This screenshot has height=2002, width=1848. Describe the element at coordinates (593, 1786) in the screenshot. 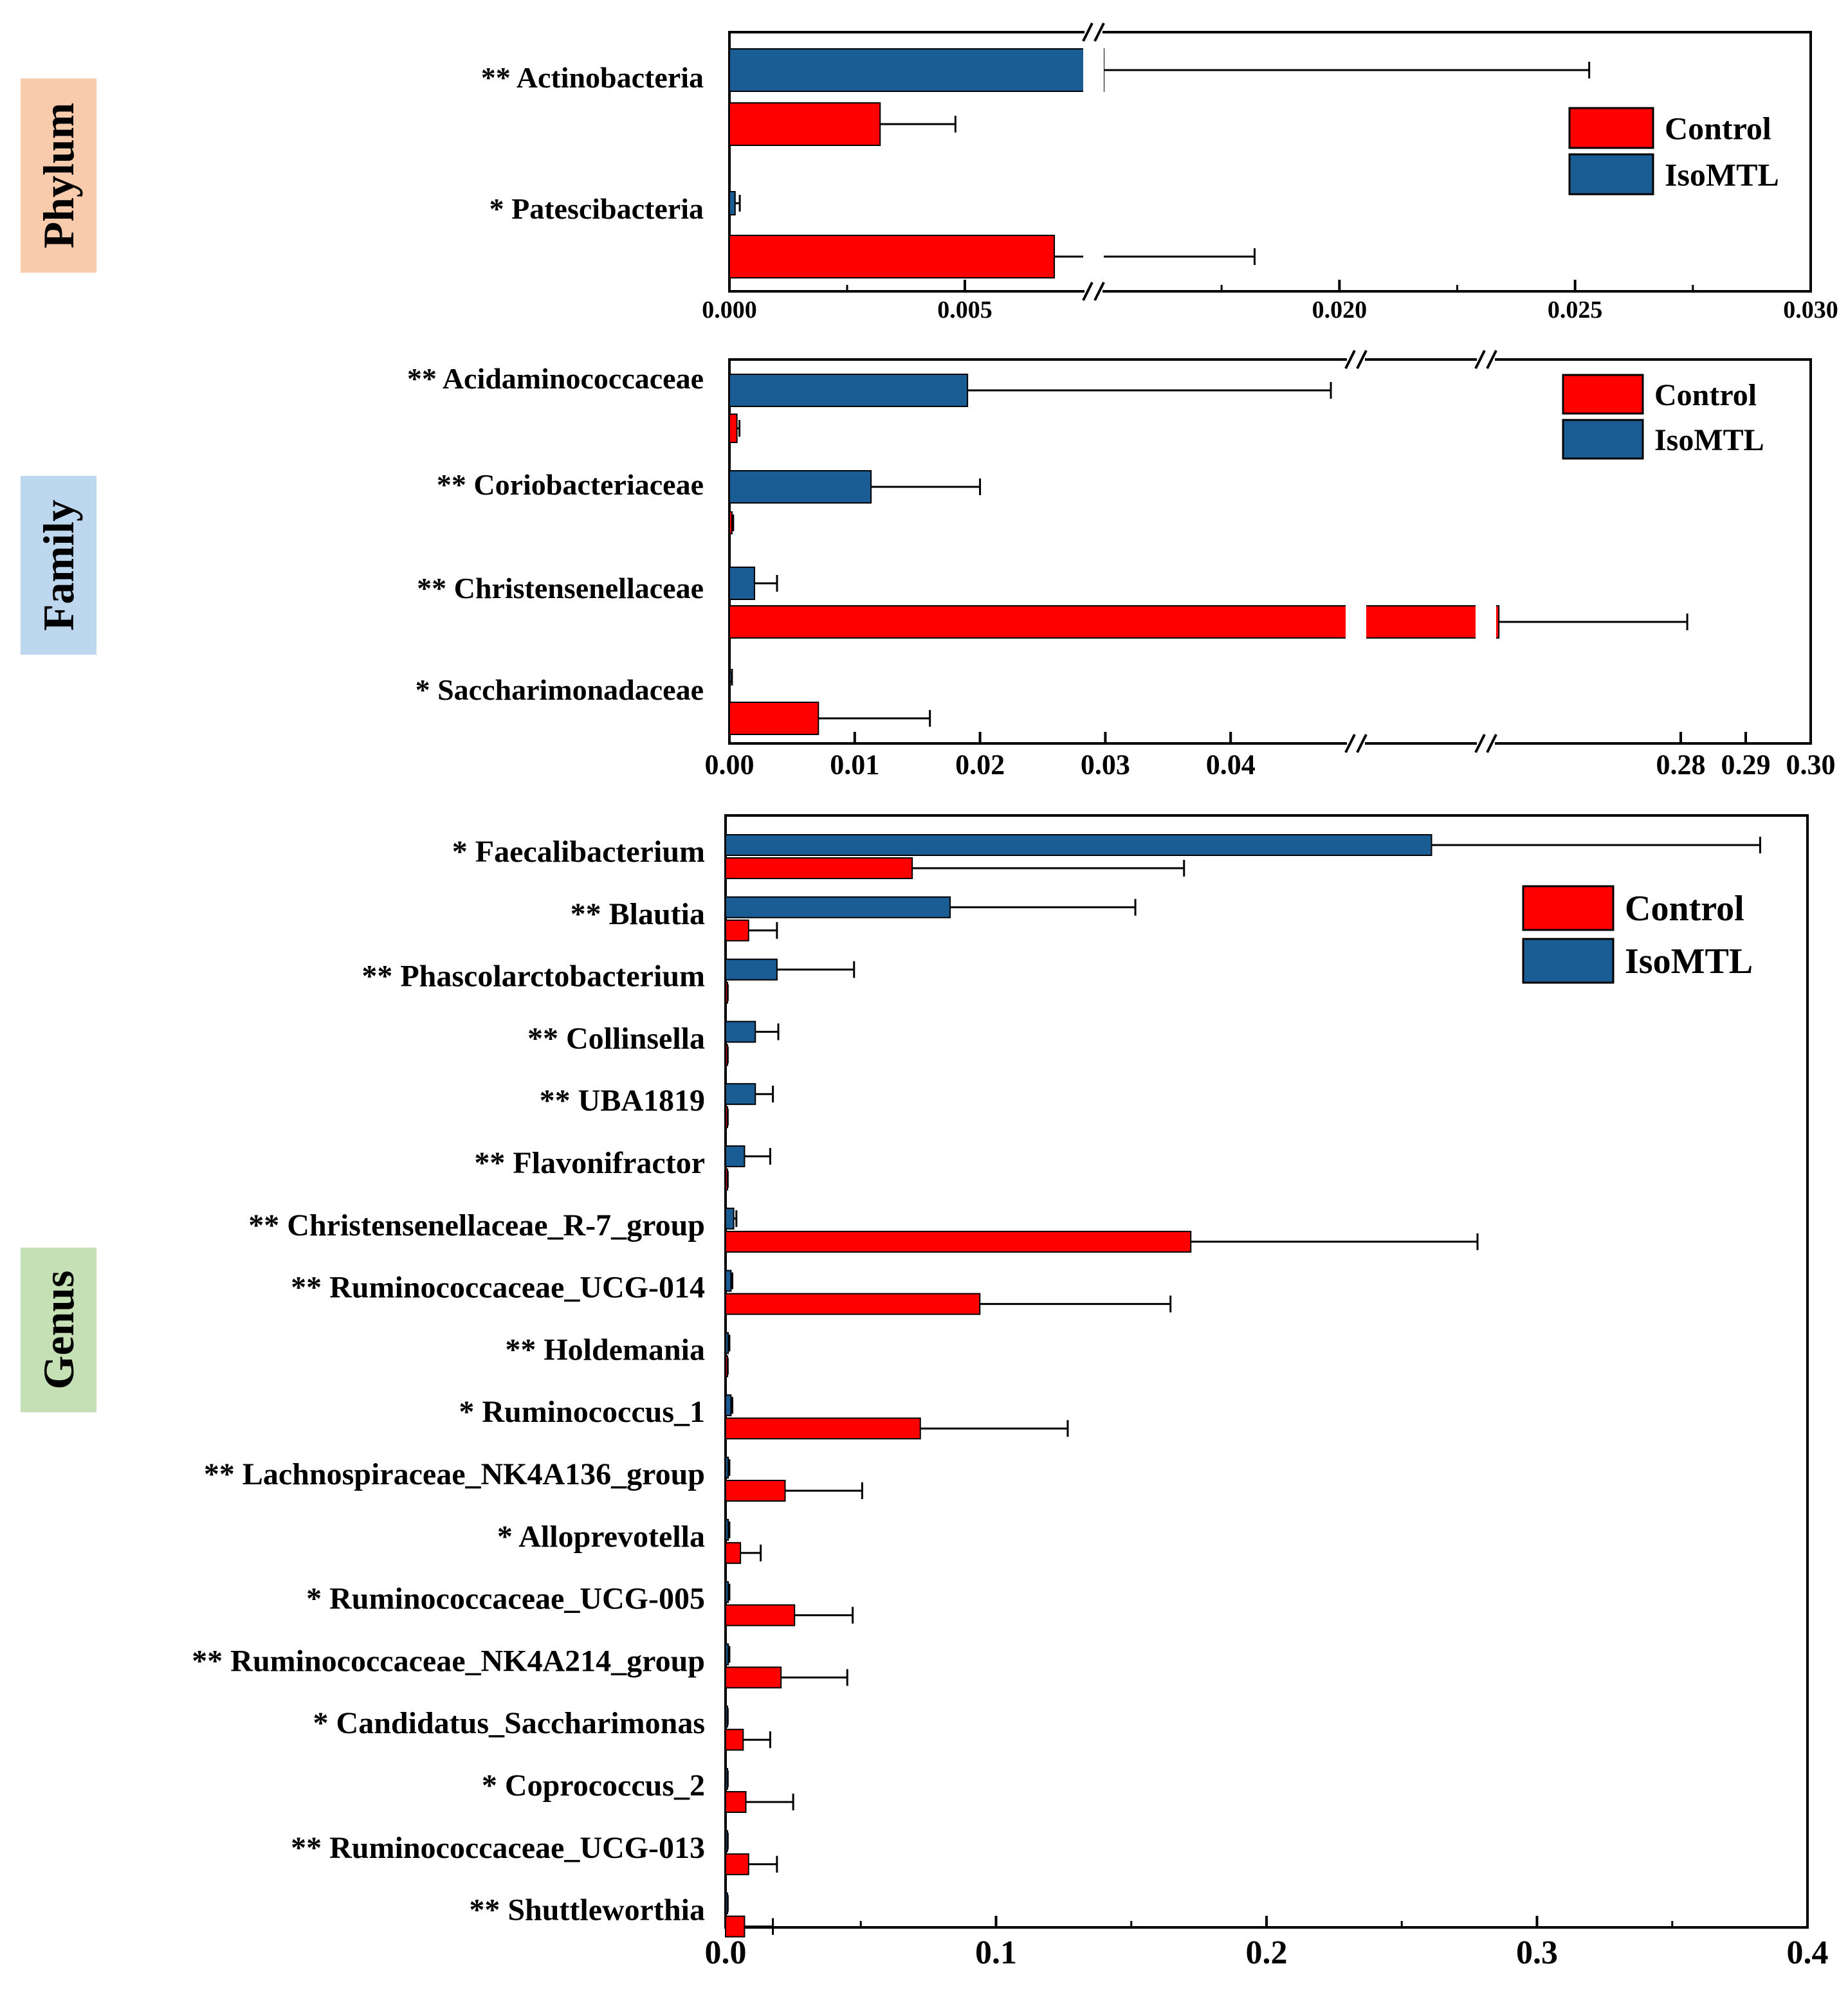

I see `category-label: * Coprococcus_2` at that location.